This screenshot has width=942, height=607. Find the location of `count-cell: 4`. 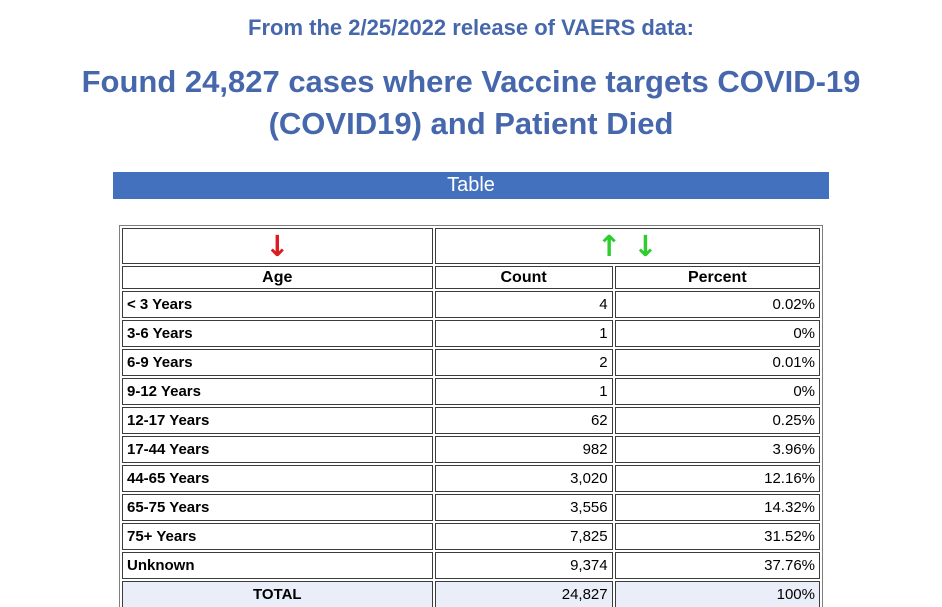

count-cell: 4 is located at coordinates (523, 304).